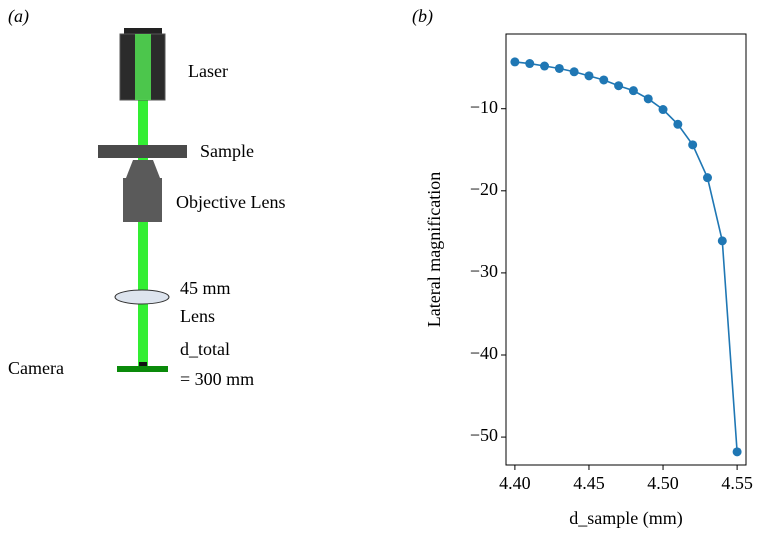 This screenshot has width=774, height=537. I want to click on label: 45 mm, so click(205, 288).